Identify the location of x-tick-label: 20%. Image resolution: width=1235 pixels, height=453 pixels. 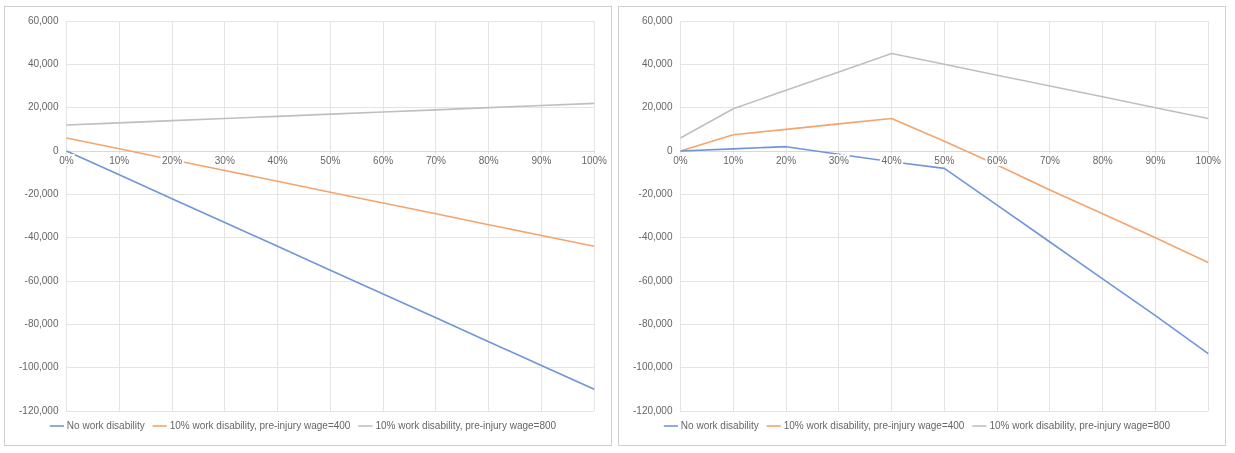
(786, 160).